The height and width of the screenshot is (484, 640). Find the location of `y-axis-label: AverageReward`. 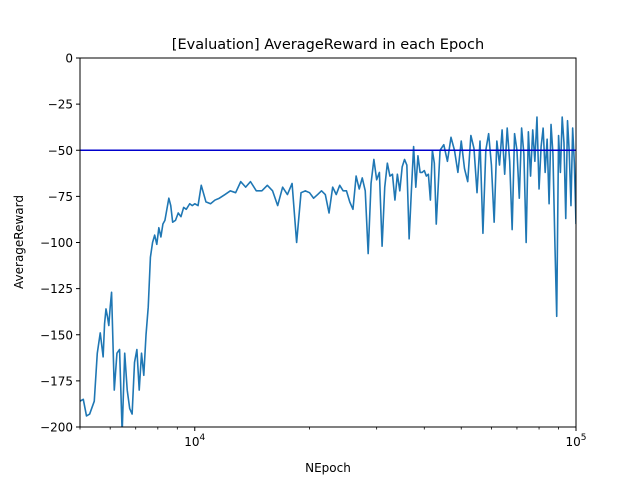

y-axis-label: AverageReward is located at coordinates (19, 242).